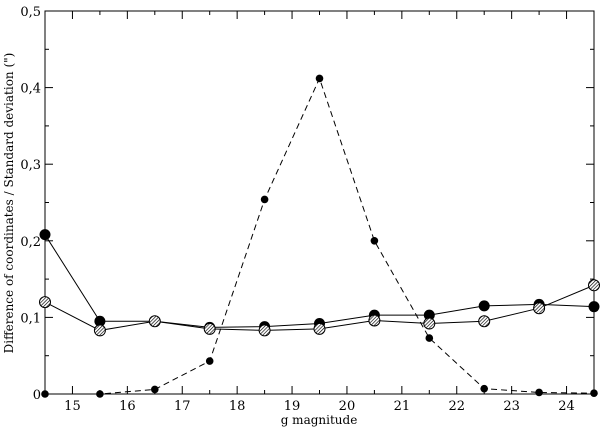  Describe the element at coordinates (402, 406) in the screenshot. I see `x-tick-label: 21` at that location.